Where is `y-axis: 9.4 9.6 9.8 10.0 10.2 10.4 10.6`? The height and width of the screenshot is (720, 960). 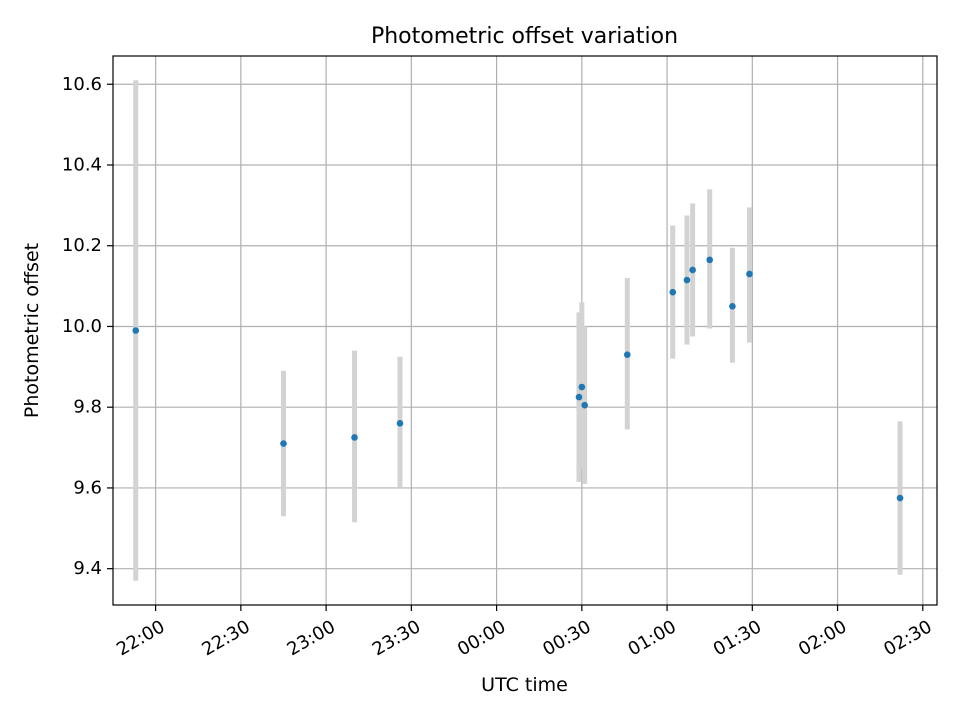 y-axis: 9.4 9.6 9.8 10.0 10.2 10.4 10.6 is located at coordinates (87, 326).